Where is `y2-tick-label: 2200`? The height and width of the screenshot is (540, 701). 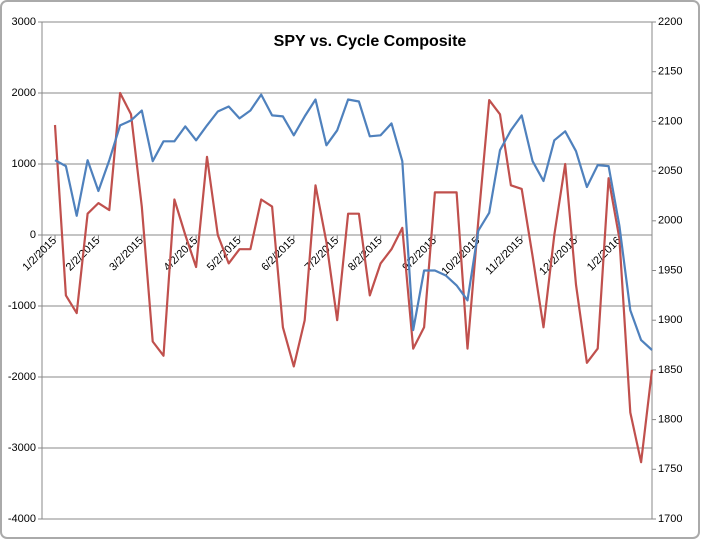 y2-tick-label: 2200 is located at coordinates (670, 22).